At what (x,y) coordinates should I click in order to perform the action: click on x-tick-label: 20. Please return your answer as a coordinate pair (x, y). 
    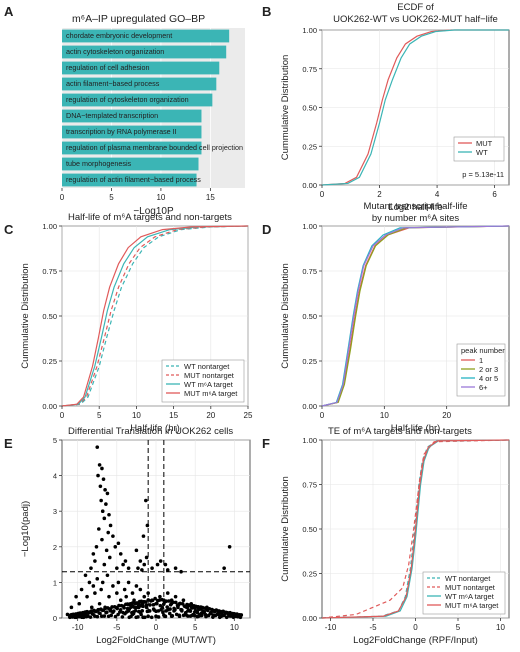
    Looking at the image, I should click on (446, 415).